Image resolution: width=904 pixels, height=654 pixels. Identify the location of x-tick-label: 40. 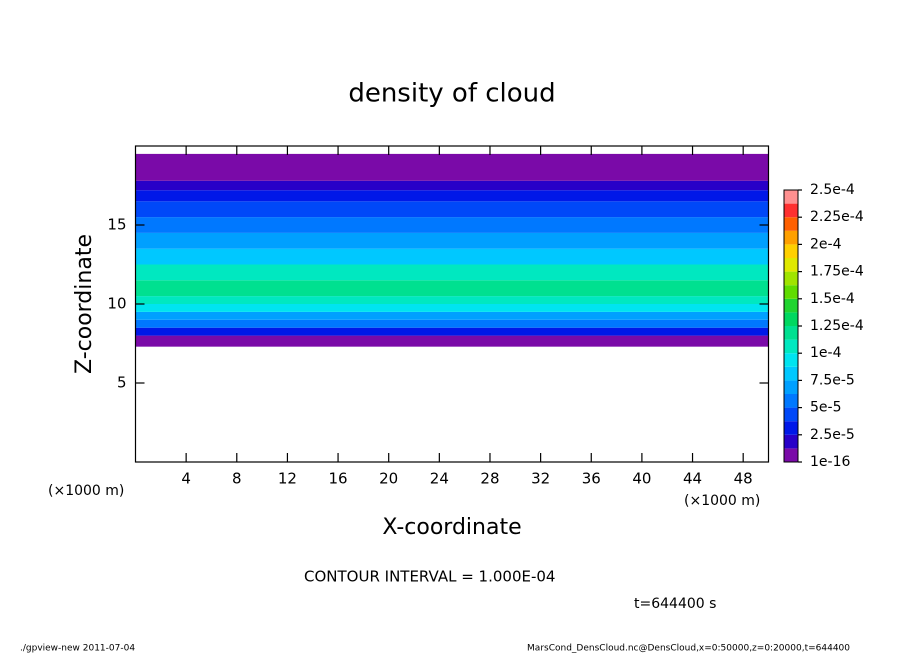
(641, 479).